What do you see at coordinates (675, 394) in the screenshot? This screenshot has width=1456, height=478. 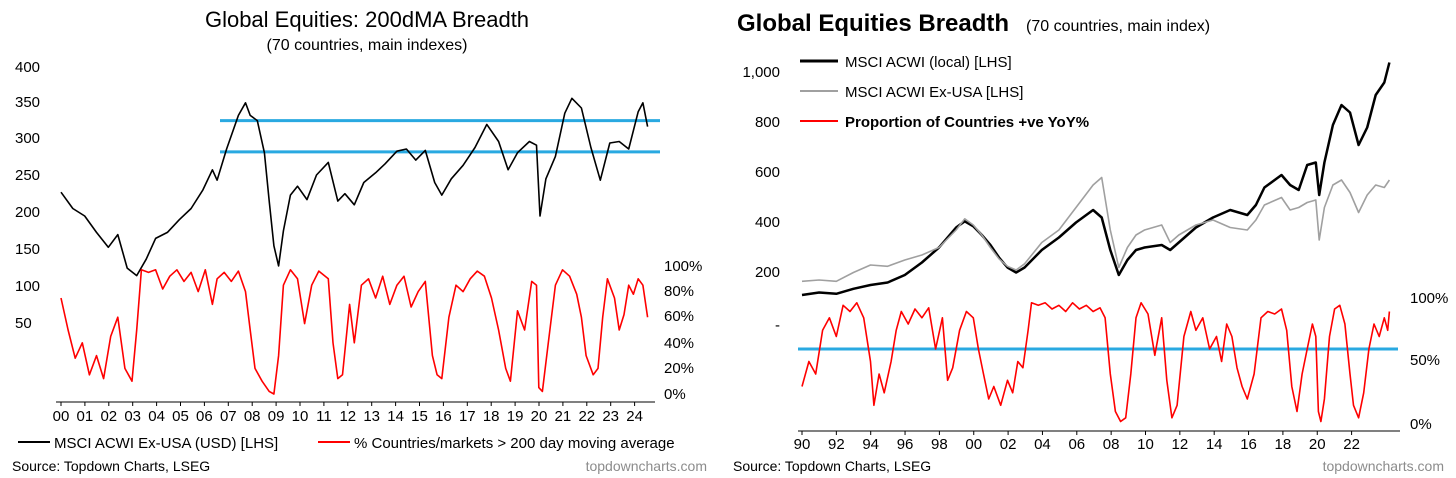 I see `left-y-right-tick: 0%` at bounding box center [675, 394].